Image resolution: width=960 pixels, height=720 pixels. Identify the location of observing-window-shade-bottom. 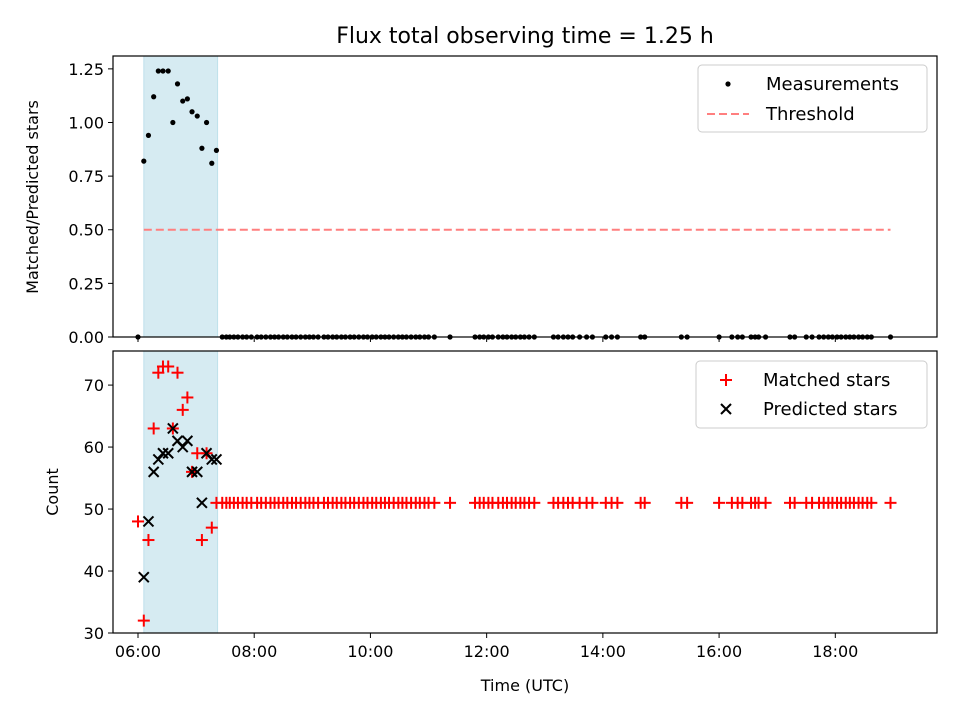
(181, 492).